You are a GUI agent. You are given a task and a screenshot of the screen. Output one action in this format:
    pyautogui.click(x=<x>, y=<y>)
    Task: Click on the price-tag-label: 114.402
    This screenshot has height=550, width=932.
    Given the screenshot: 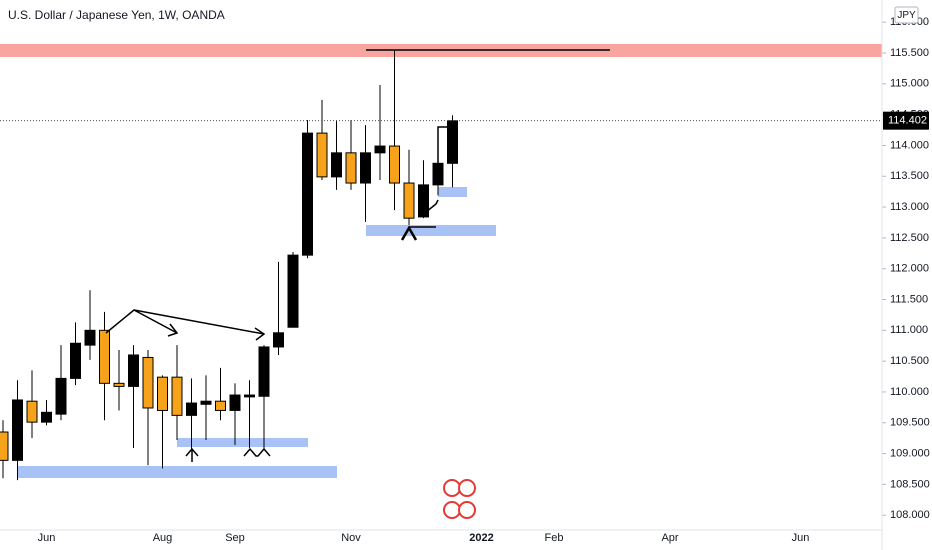 What is the action you would take?
    pyautogui.click(x=907, y=121)
    